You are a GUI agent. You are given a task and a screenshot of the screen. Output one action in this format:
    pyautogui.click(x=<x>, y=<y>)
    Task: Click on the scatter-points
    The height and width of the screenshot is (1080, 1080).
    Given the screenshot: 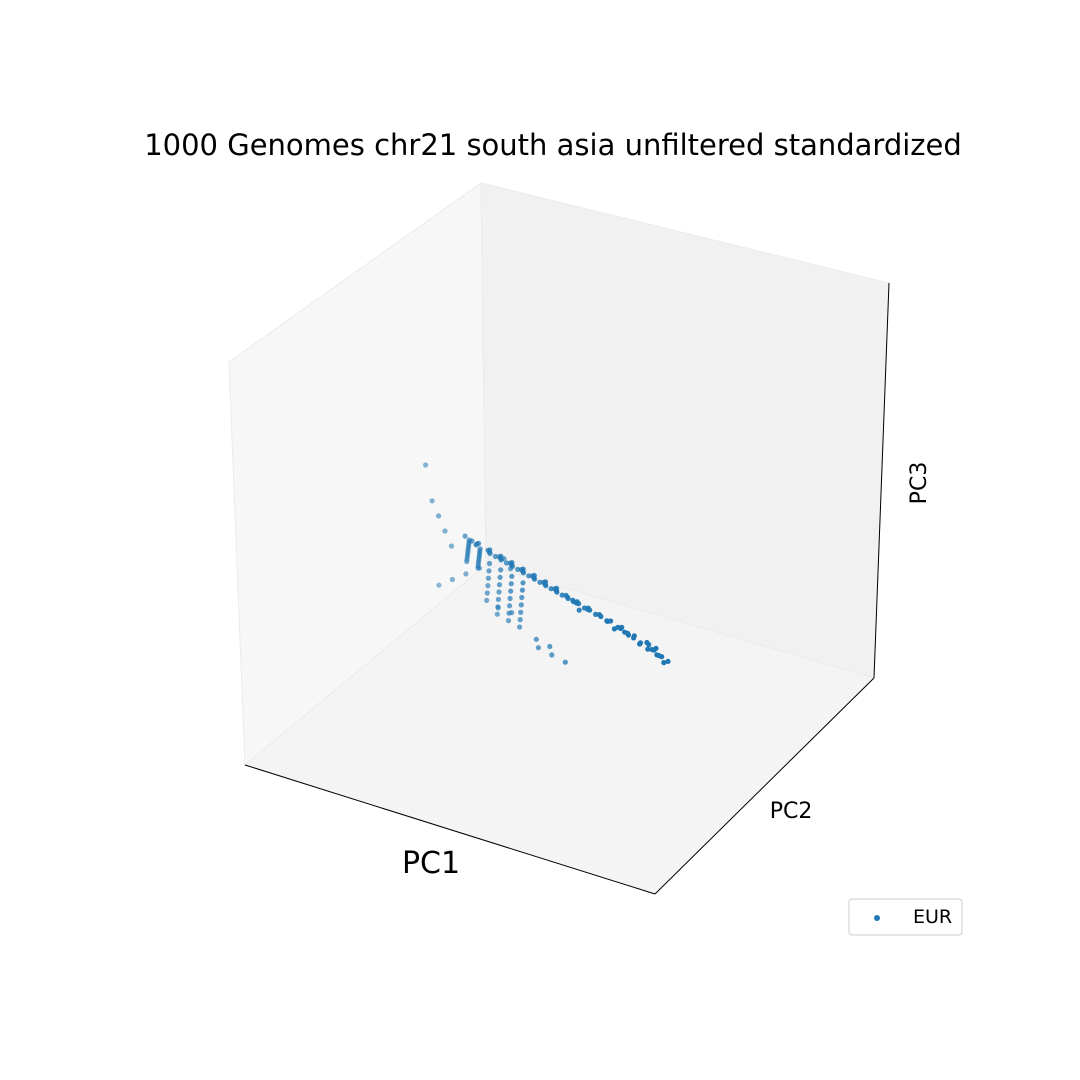 What is the action you would take?
    pyautogui.click(x=547, y=564)
    